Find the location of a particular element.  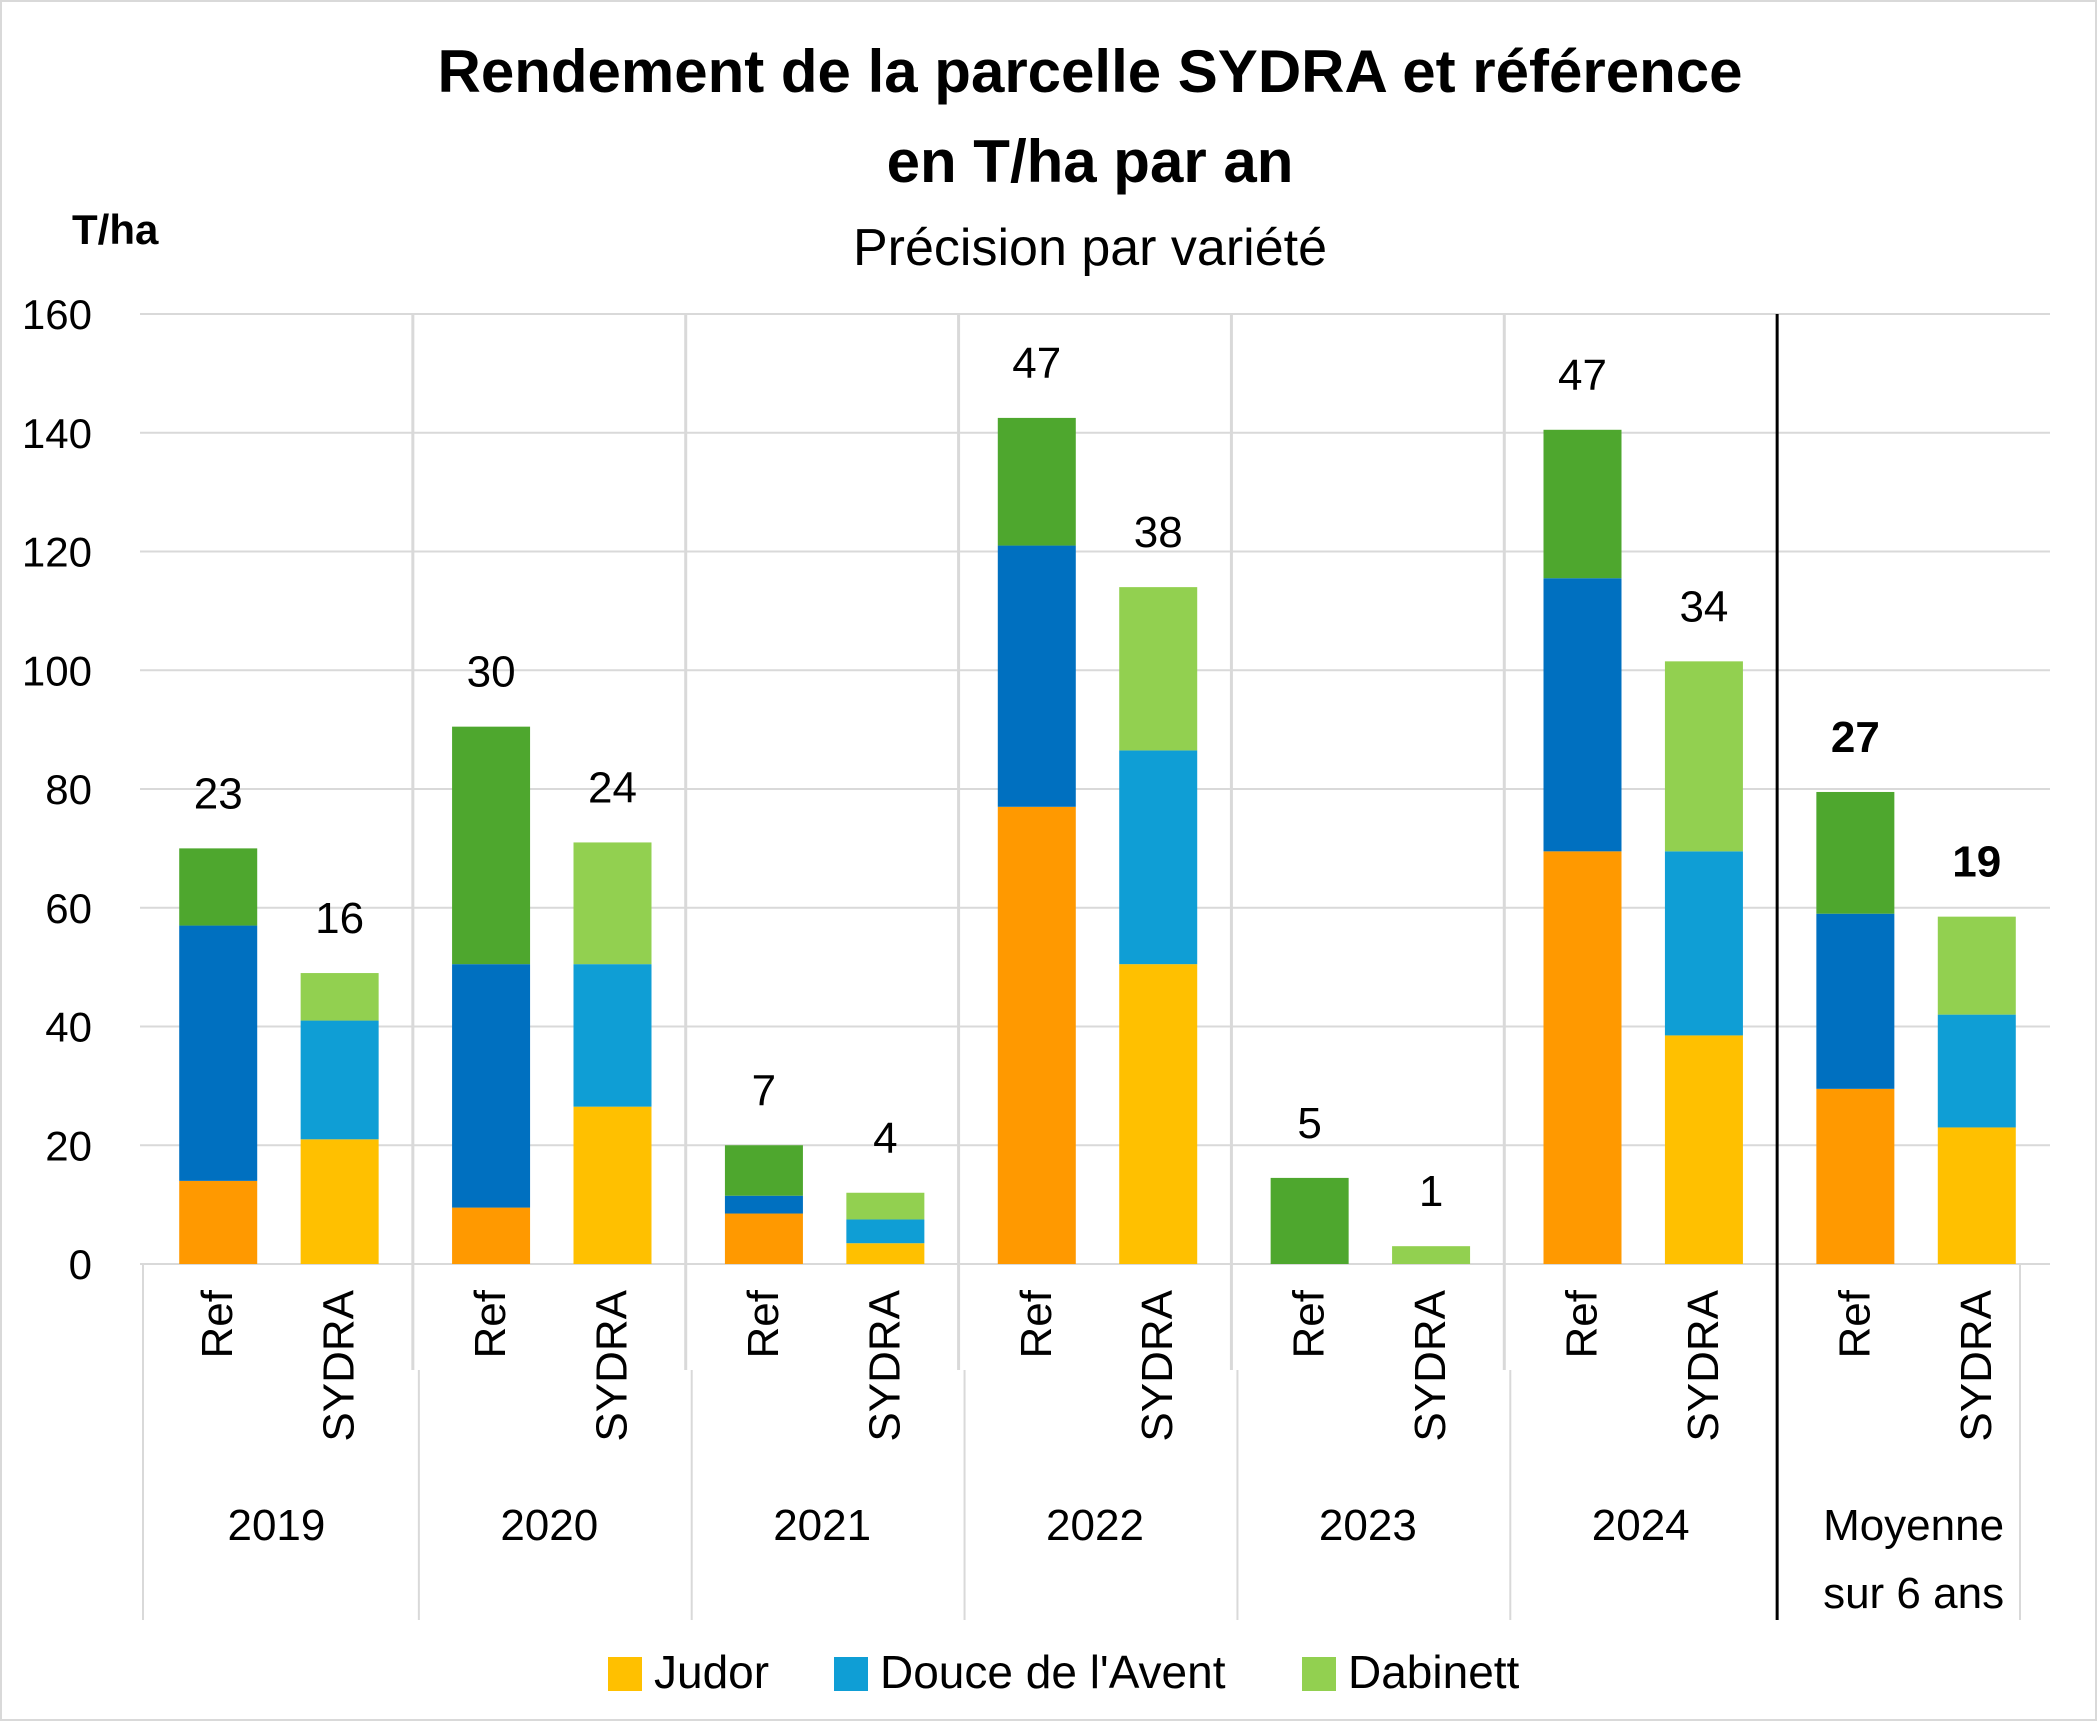

bar-value-label: 30 is located at coordinates (491, 672).